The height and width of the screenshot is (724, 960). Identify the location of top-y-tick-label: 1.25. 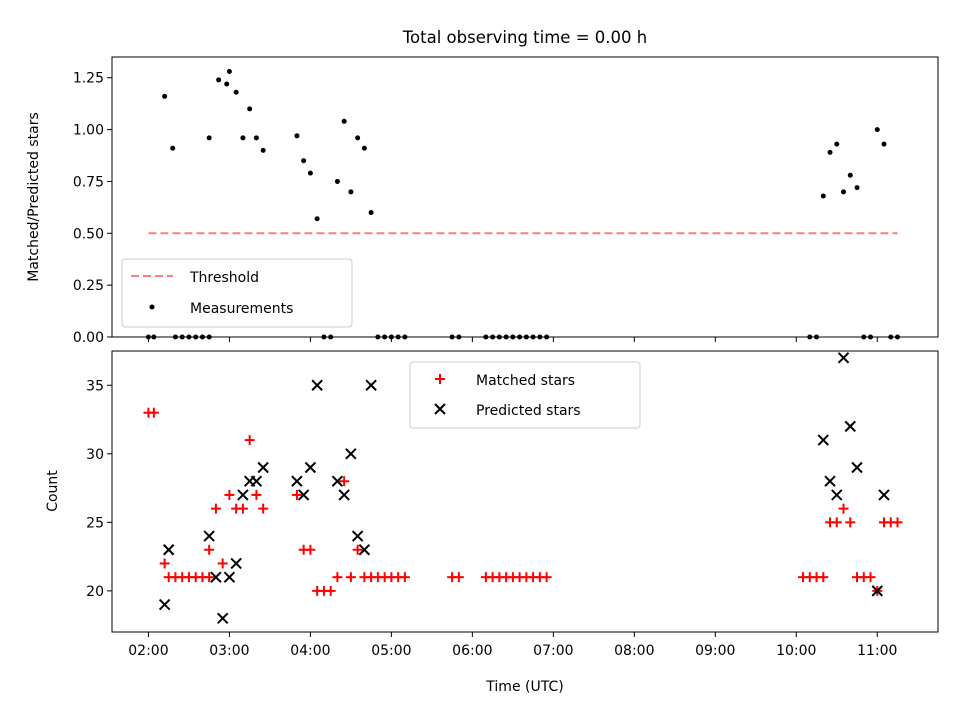
(88, 79).